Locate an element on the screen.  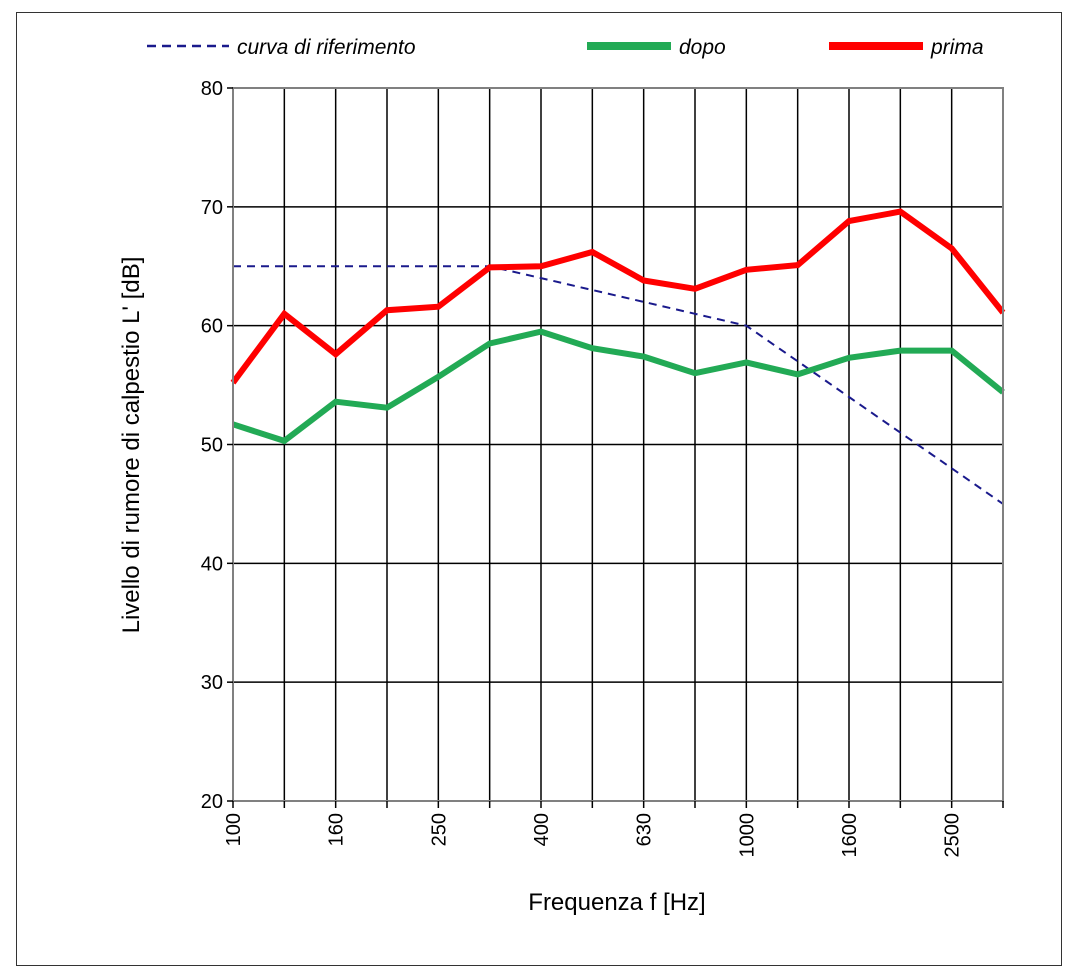
x-tick-label: 1600 is located at coordinates (850, 835).